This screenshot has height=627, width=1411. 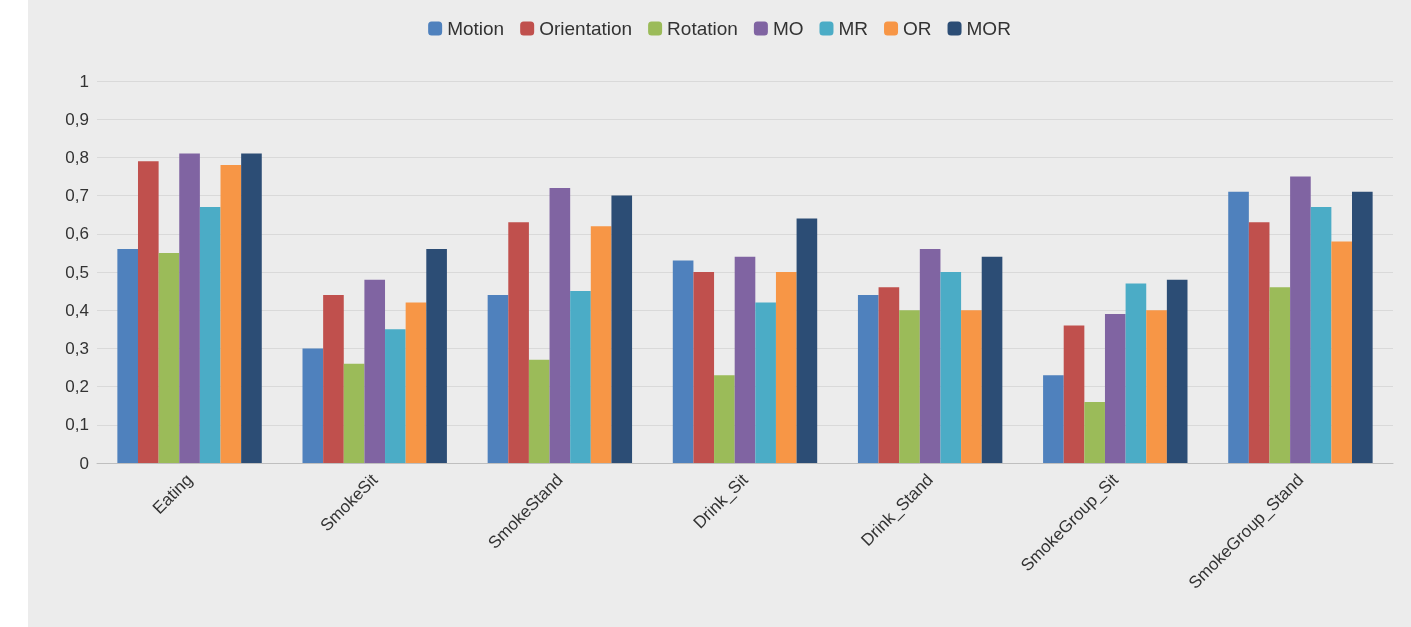 What do you see at coordinates (77, 119) in the screenshot?
I see `y-tick-label: 0,9` at bounding box center [77, 119].